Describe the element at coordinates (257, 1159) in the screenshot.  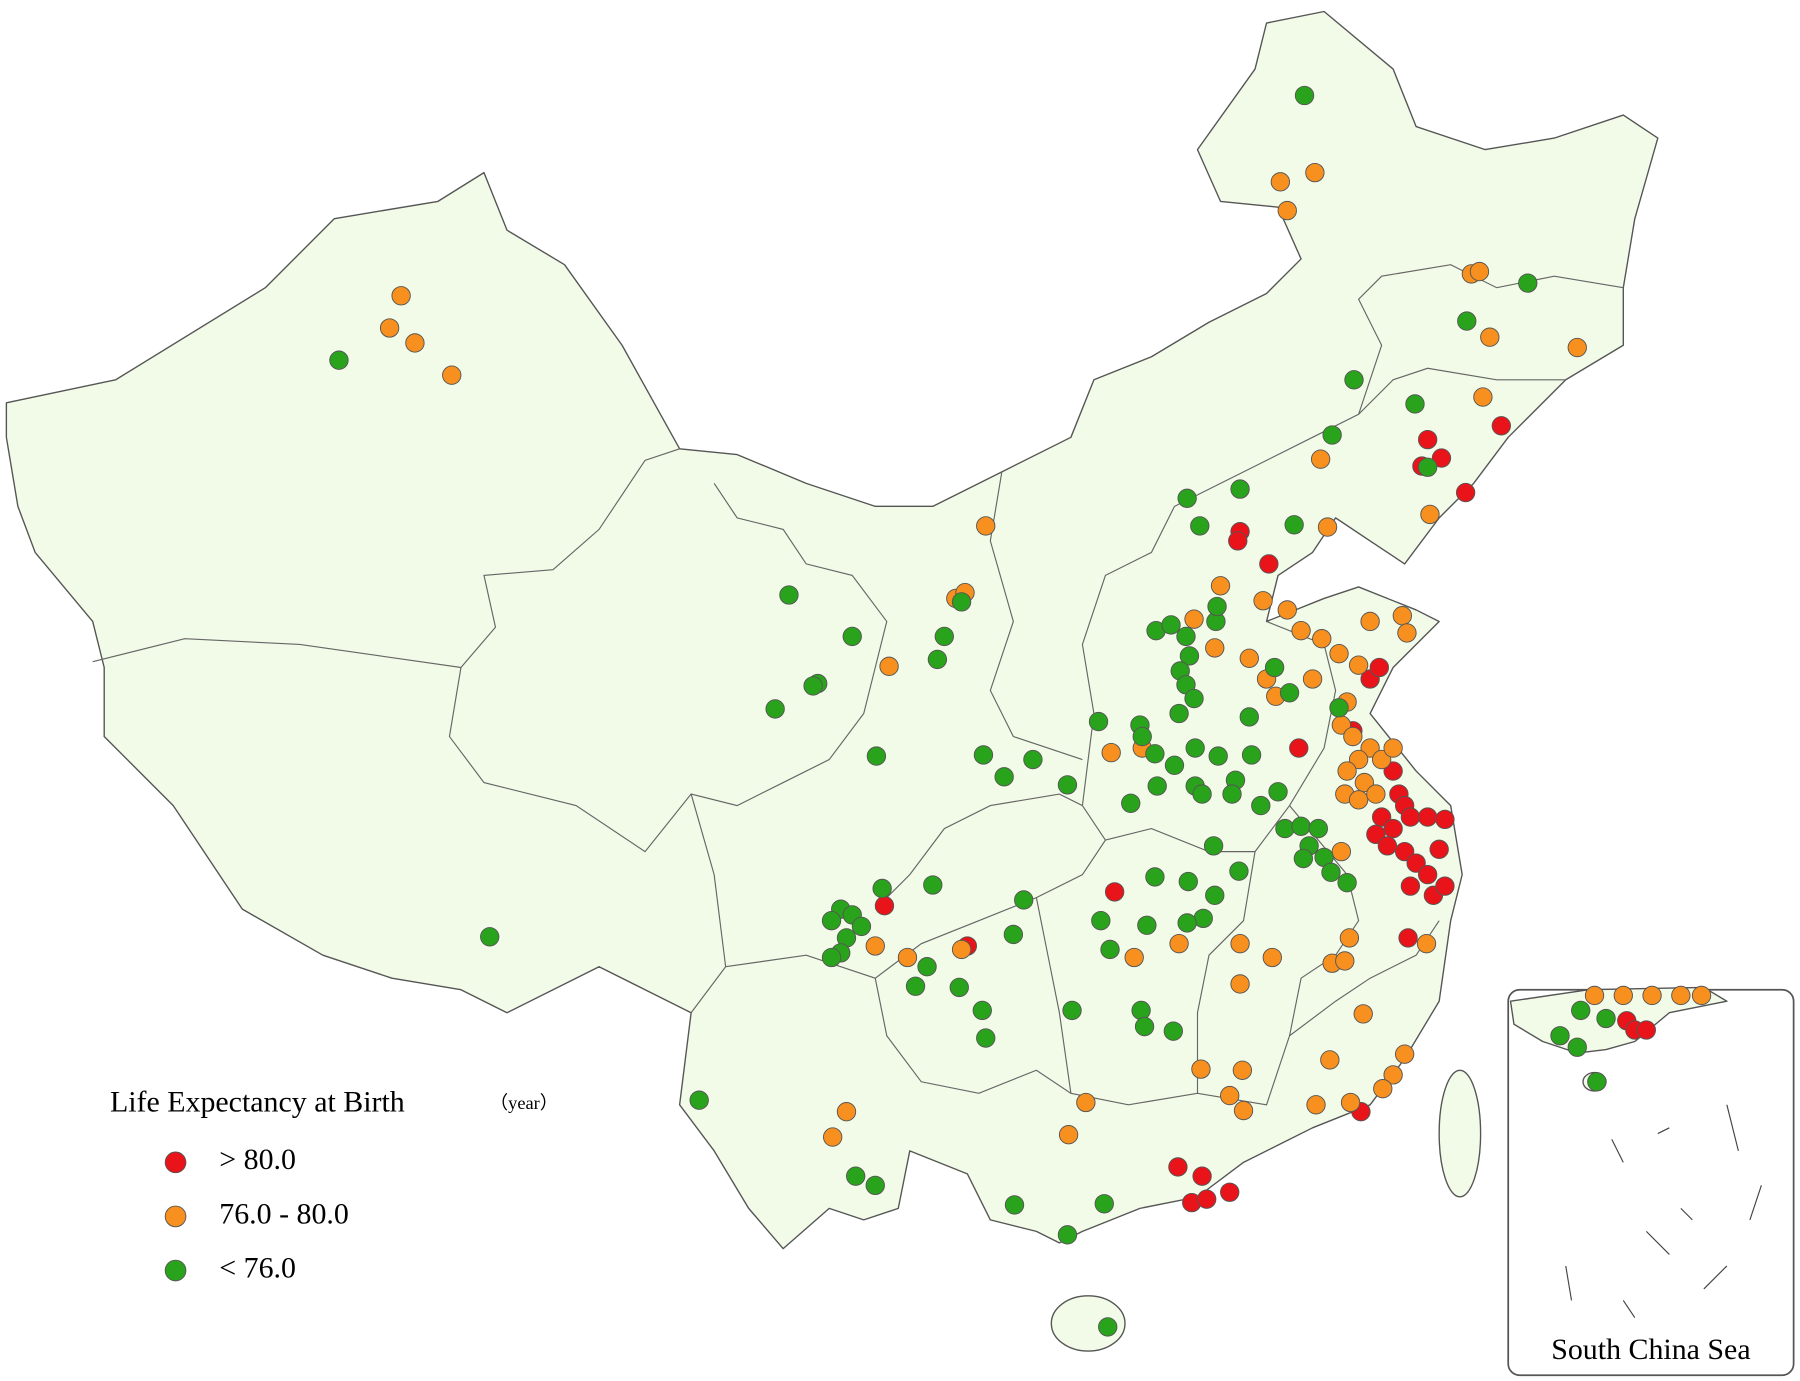
I see `legend-label: > 80.0` at that location.